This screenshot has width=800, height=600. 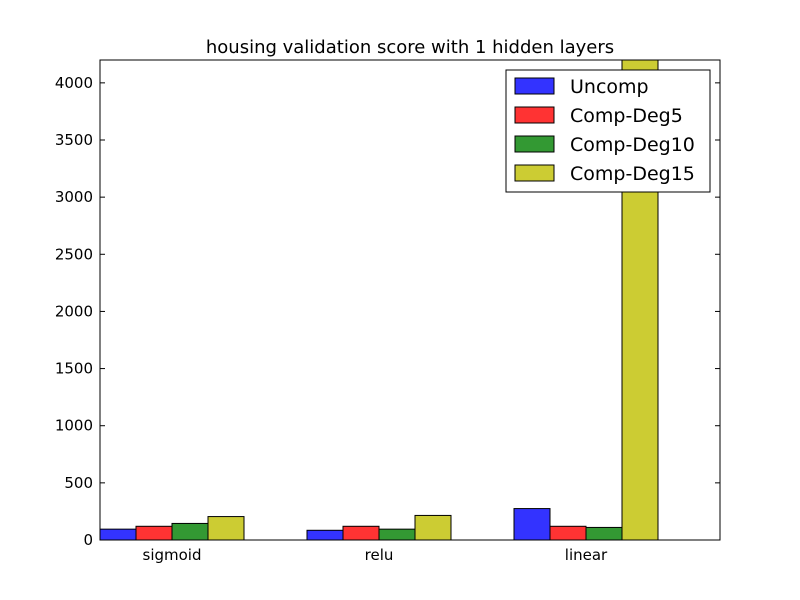 I want to click on x-tick-label: linear, so click(x=586, y=555).